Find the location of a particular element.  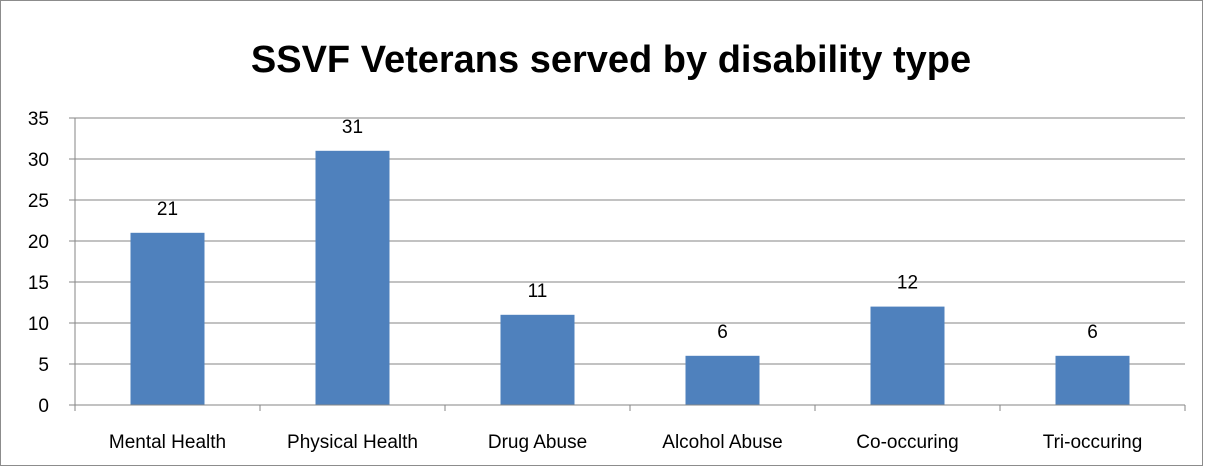

x-tick-label: Alcohol Abuse is located at coordinates (722, 442).